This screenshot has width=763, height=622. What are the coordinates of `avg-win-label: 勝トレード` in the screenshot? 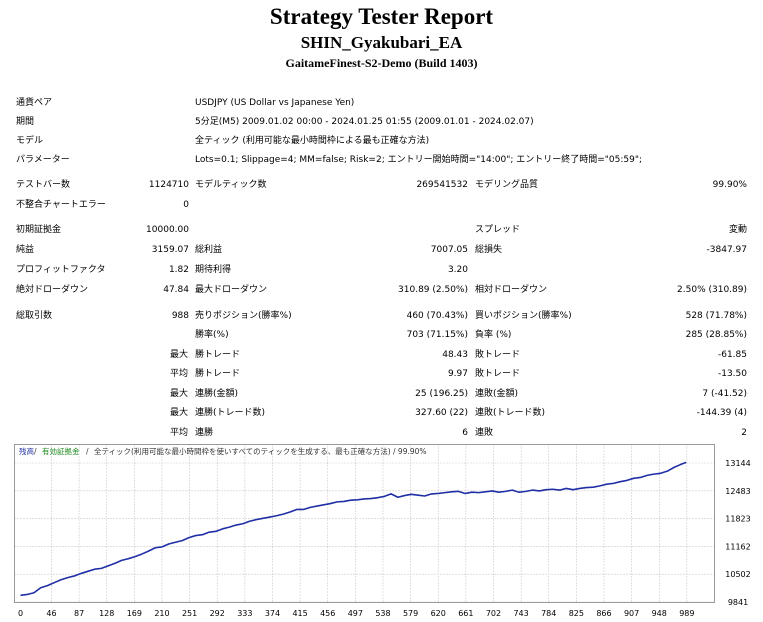 It's located at (218, 374).